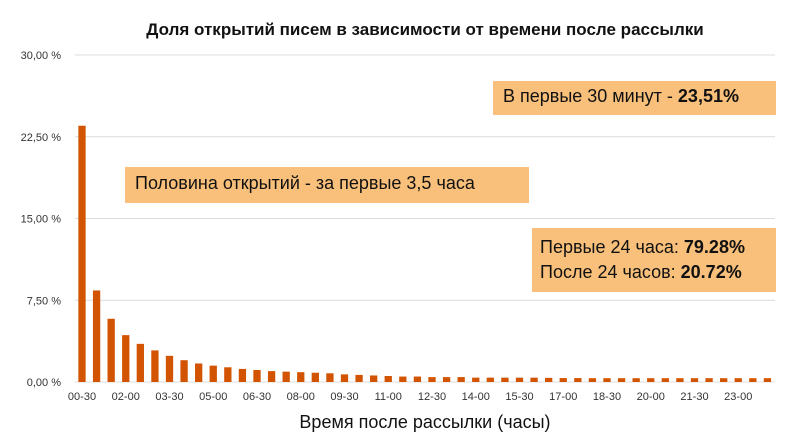  What do you see at coordinates (651, 397) in the screenshot?
I see `x-tick-label: 20-00` at bounding box center [651, 397].